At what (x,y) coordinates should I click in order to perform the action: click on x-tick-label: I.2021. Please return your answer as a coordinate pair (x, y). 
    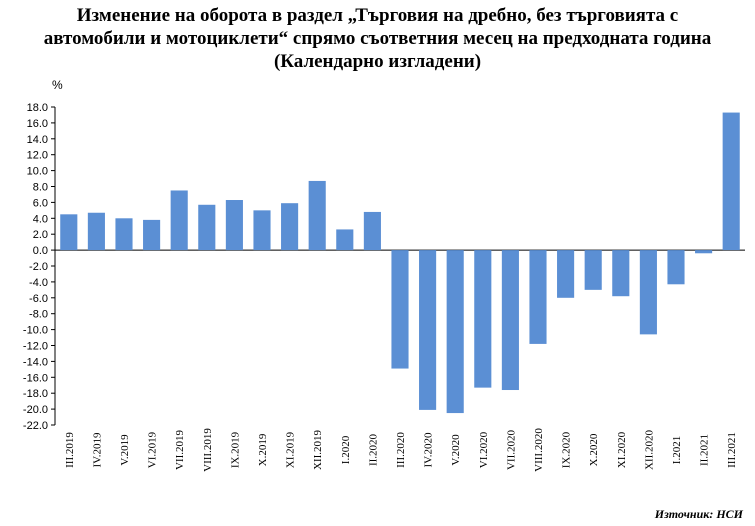
    Looking at the image, I should click on (677, 450).